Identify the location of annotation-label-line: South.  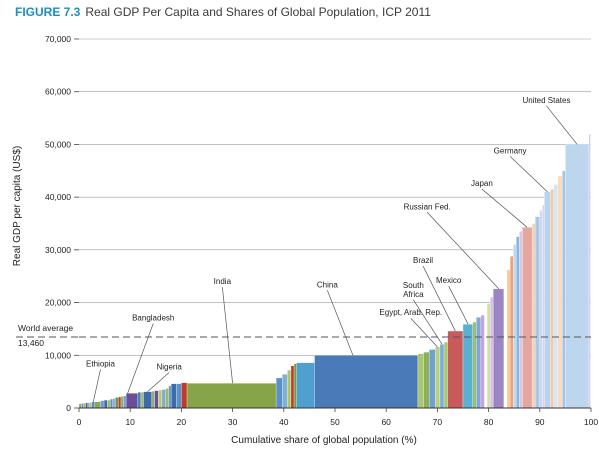
(413, 285).